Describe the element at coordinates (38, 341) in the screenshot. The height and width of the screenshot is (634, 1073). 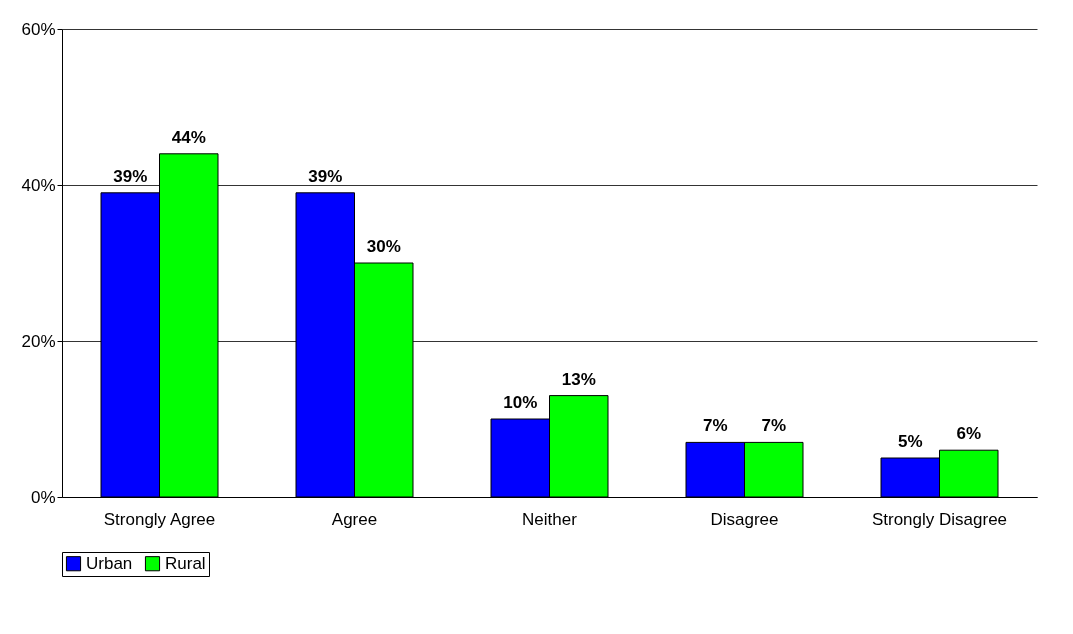
I see `y-tick-label: 20%` at that location.